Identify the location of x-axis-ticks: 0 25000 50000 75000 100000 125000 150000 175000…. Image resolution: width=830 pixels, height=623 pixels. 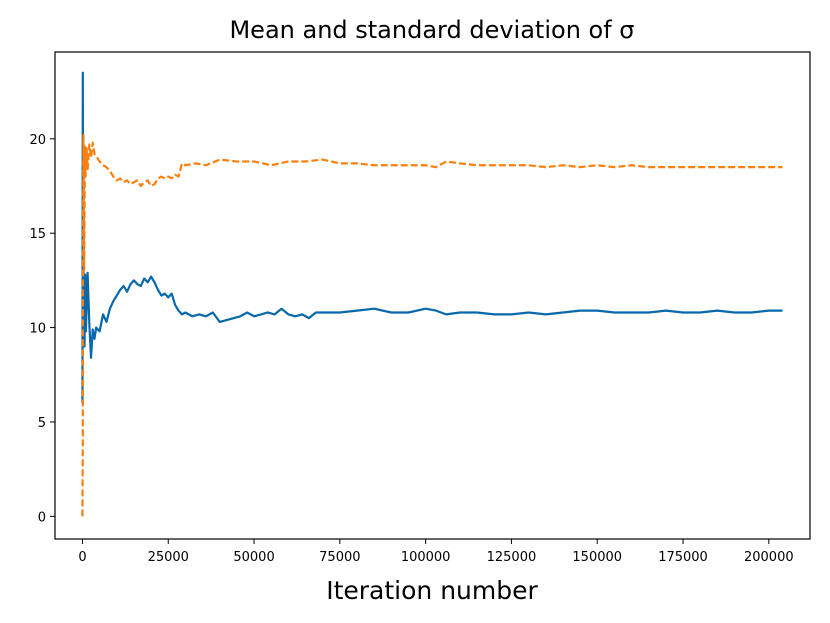
(436, 552).